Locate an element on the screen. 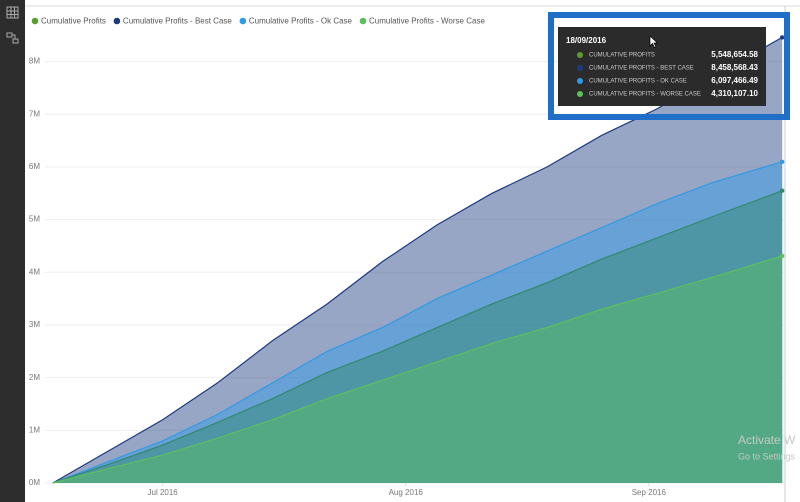 This screenshot has height=502, width=800. y-tick-label: 5M is located at coordinates (34, 219).